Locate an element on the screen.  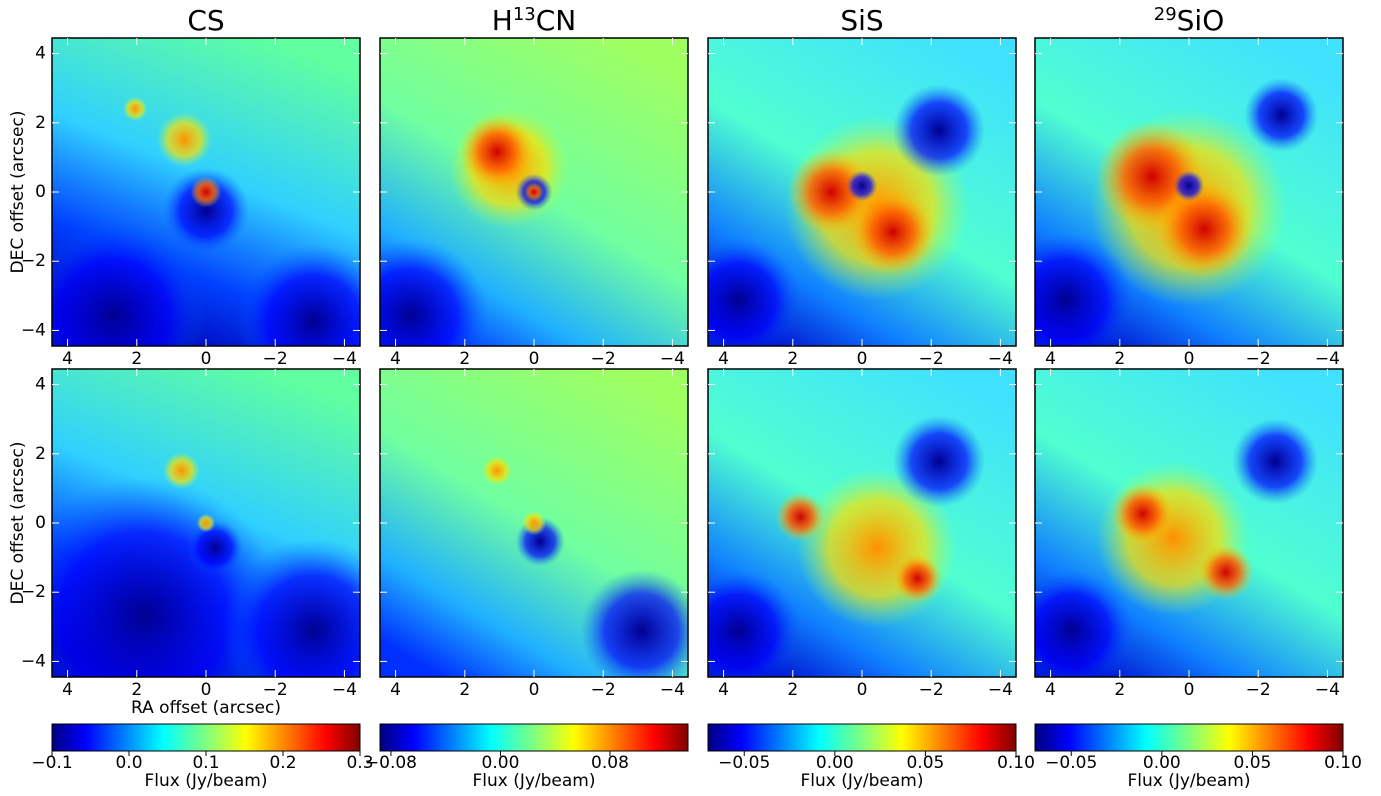
colorbar-tick-label: 0.1 is located at coordinates (205, 763).